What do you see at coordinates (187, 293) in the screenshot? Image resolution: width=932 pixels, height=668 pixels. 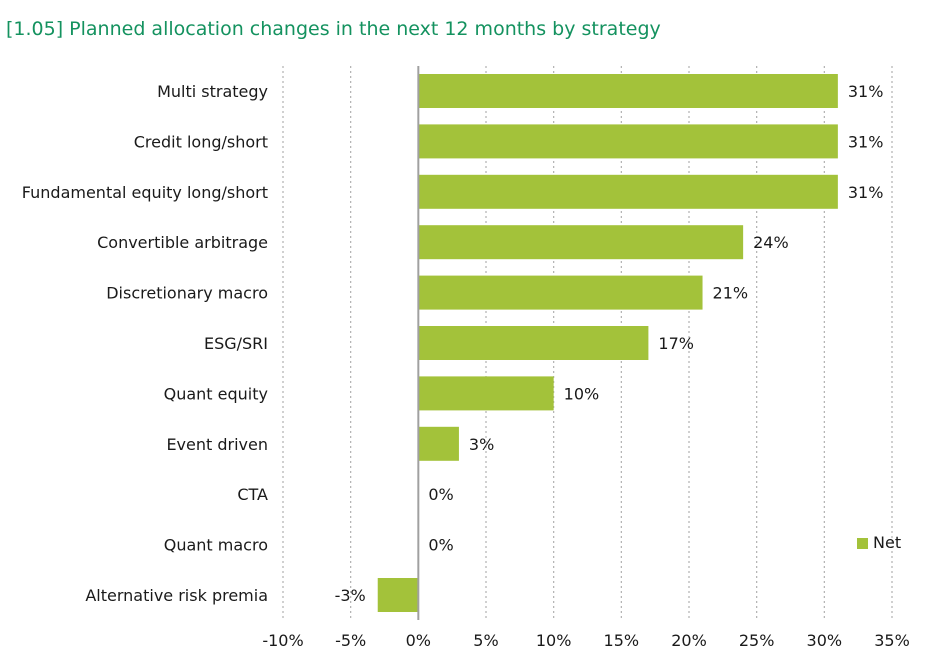 I see `category-label: Discretionary macro` at bounding box center [187, 293].